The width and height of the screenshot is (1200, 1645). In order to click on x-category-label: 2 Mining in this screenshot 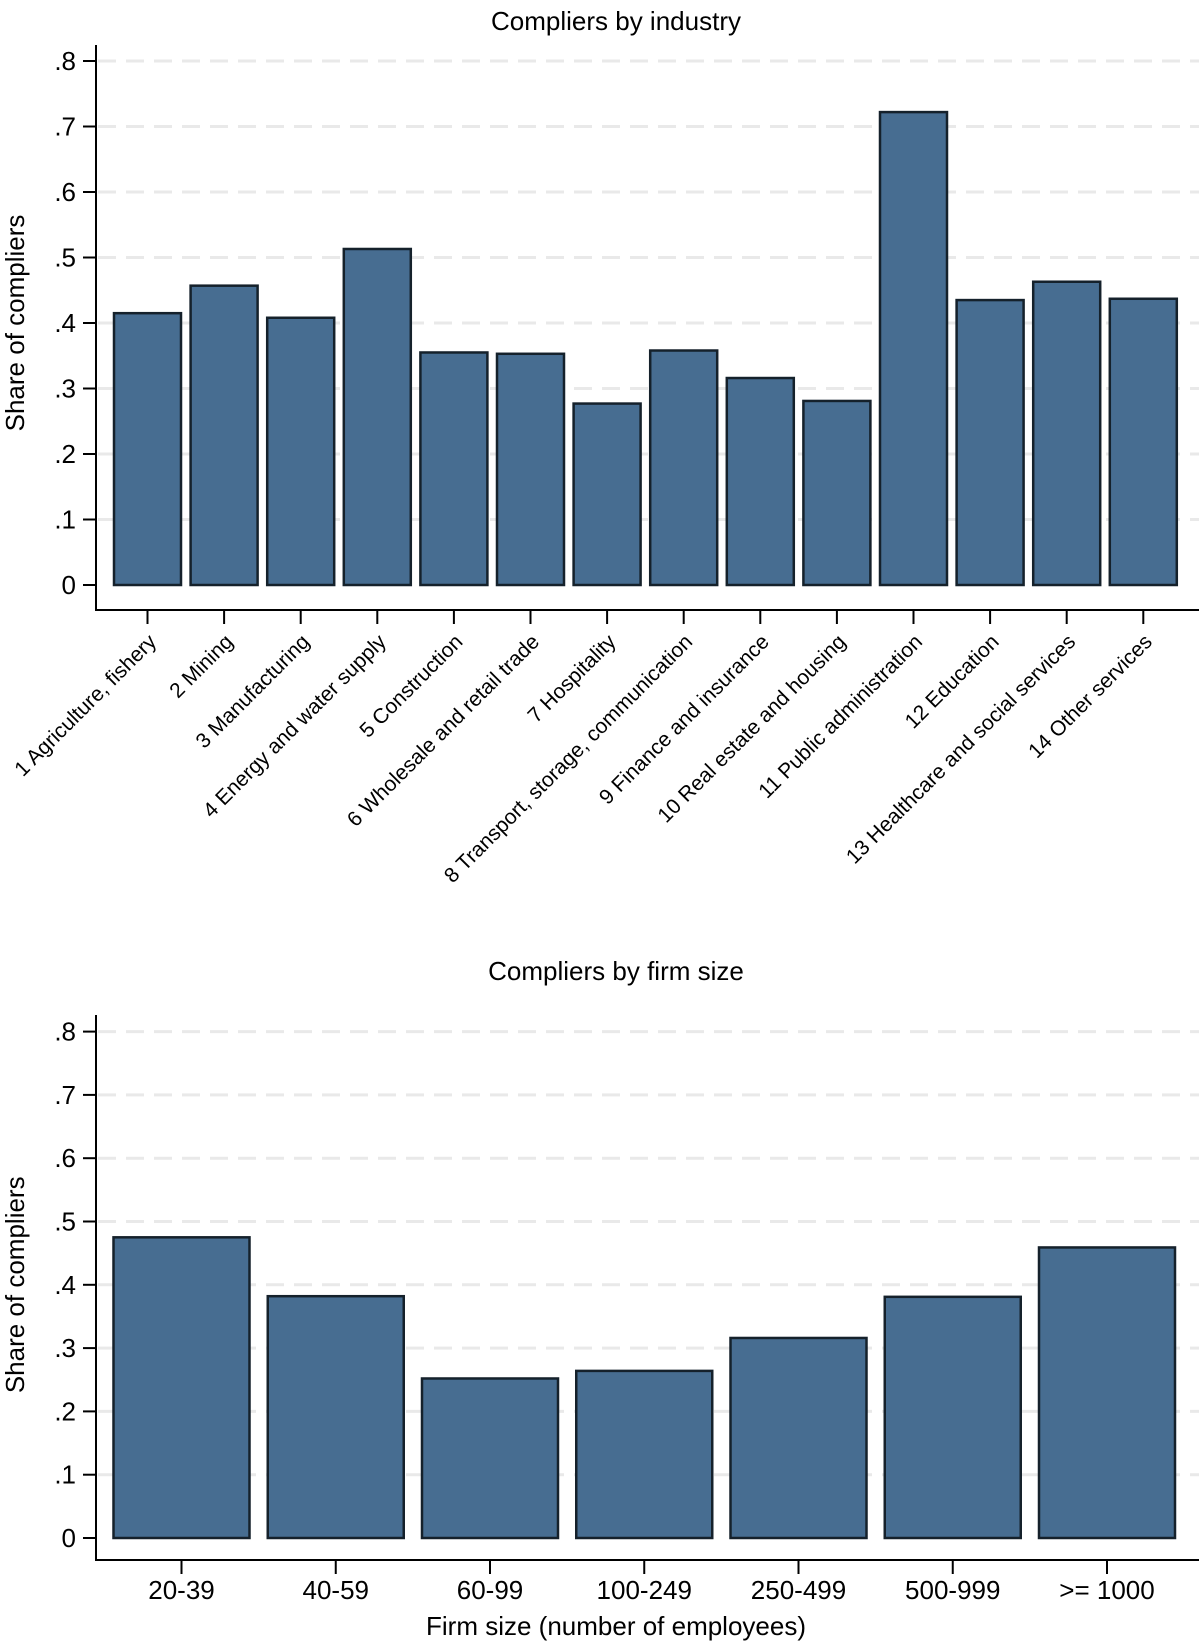, I will do `click(201, 666)`.